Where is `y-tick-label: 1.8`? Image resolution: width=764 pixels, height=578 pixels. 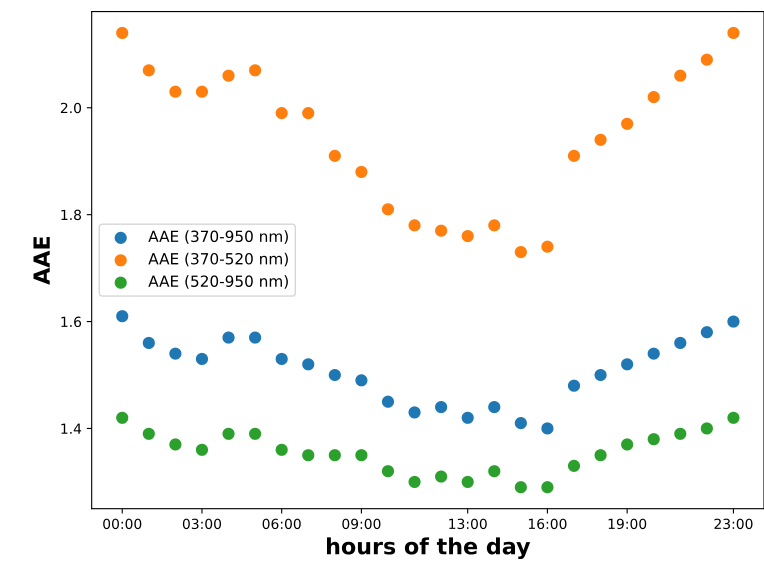 y-tick-label: 1.8 is located at coordinates (71, 215).